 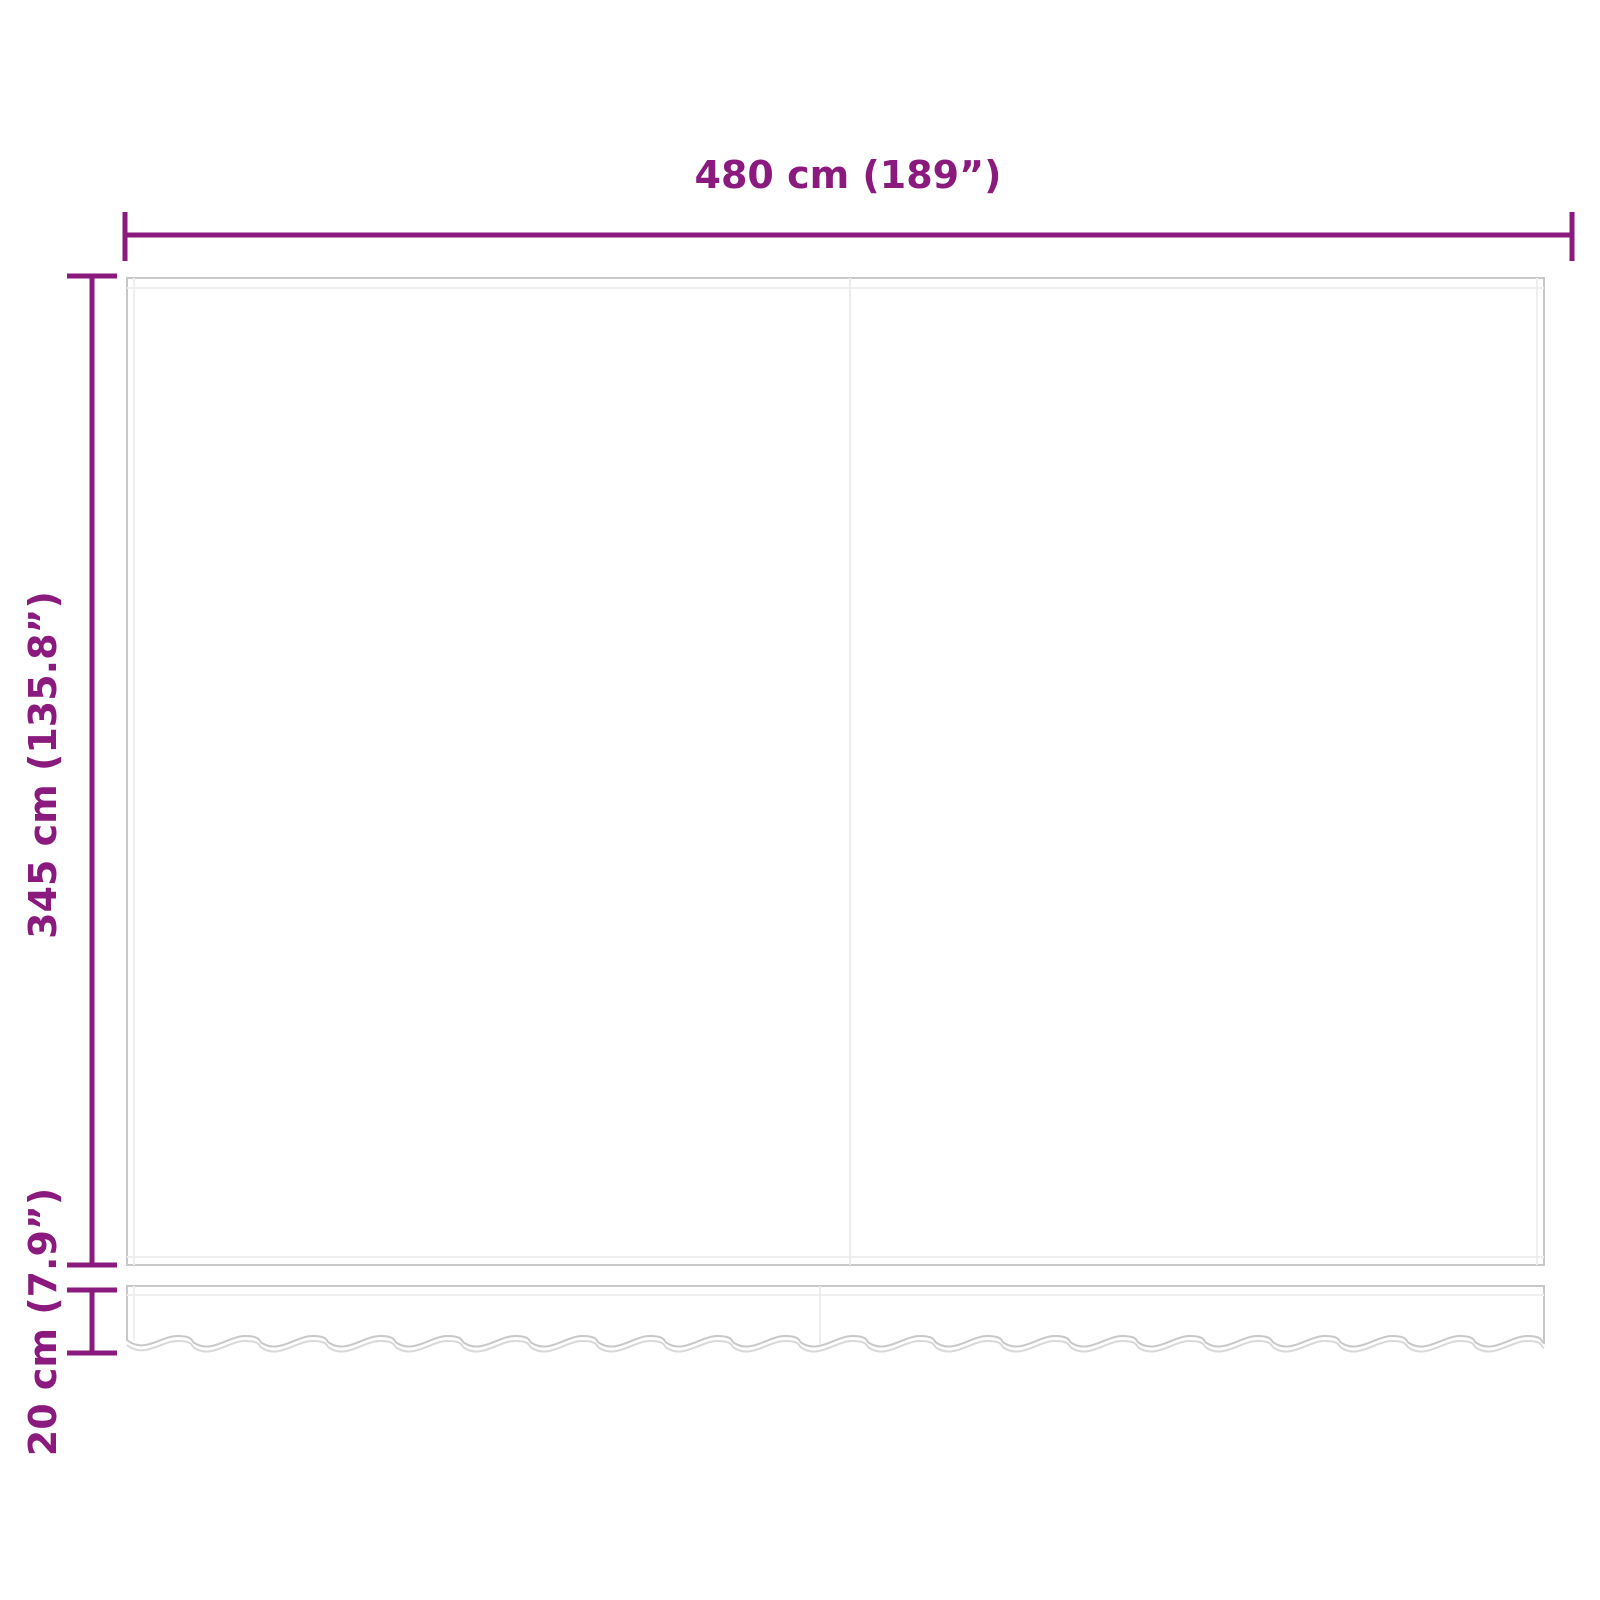 What do you see at coordinates (92, 770) in the screenshot?
I see `height-dimension` at bounding box center [92, 770].